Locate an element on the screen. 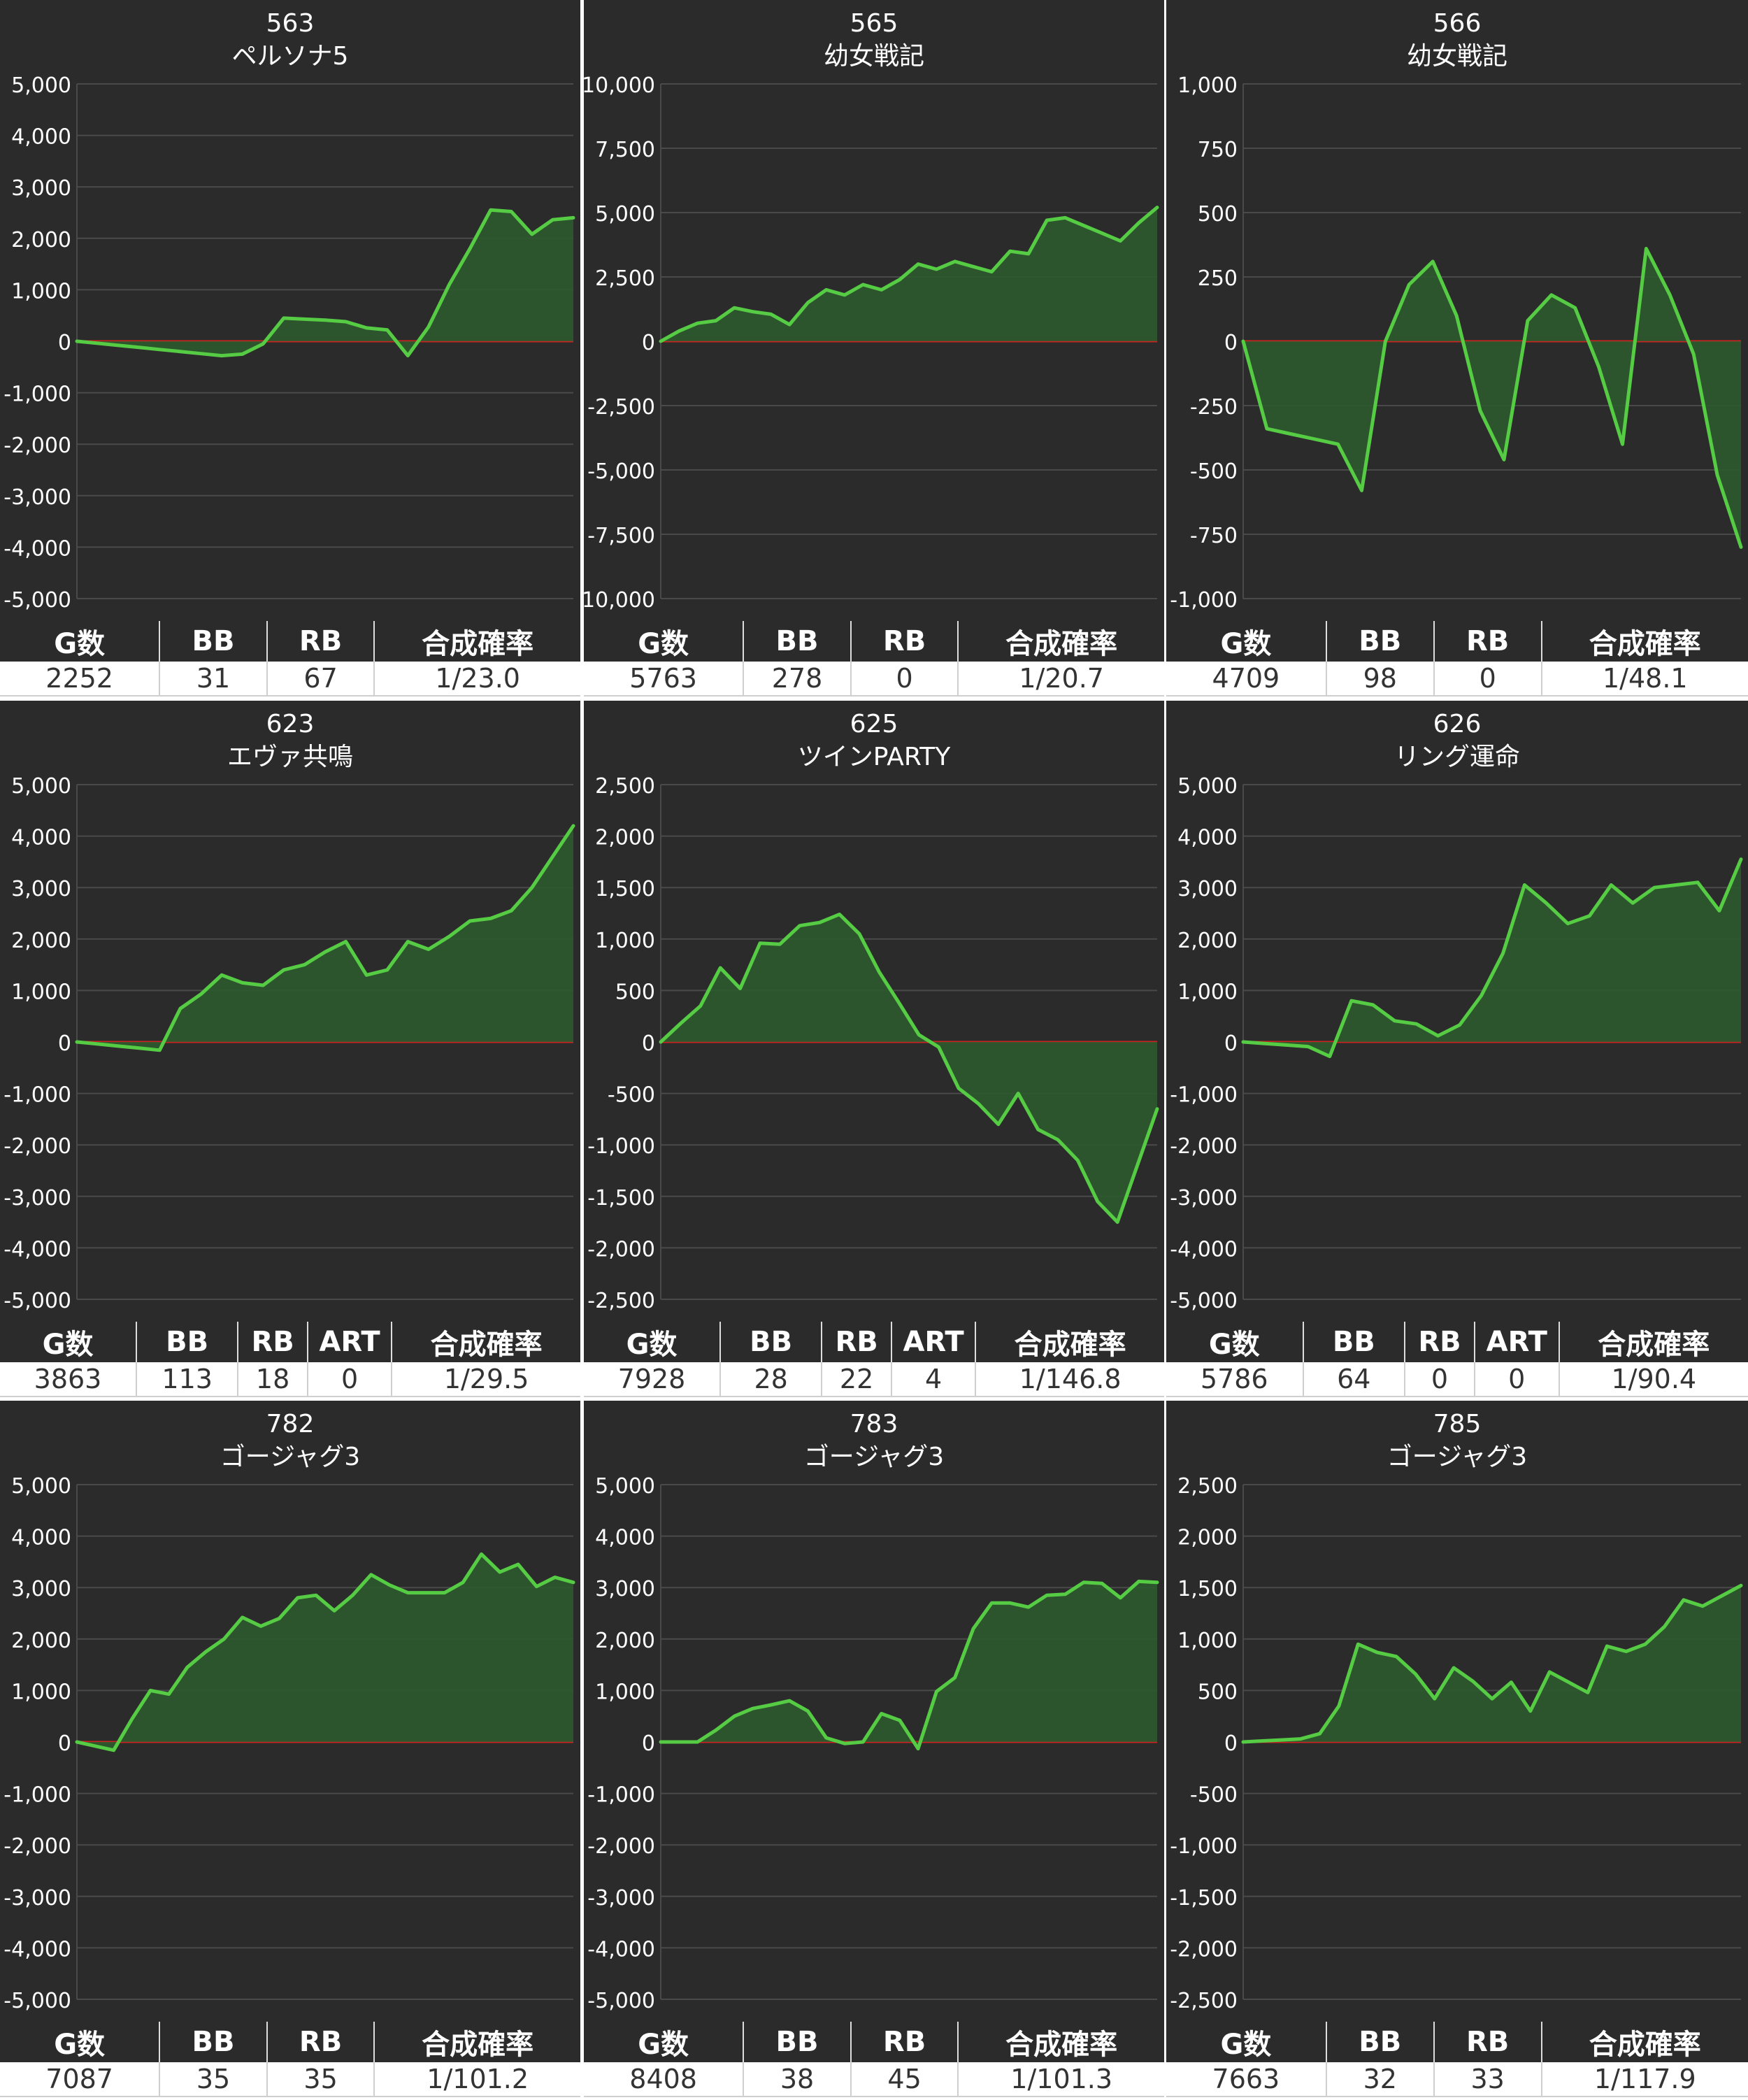  y-tick-label: 1,000 is located at coordinates (625, 1692).